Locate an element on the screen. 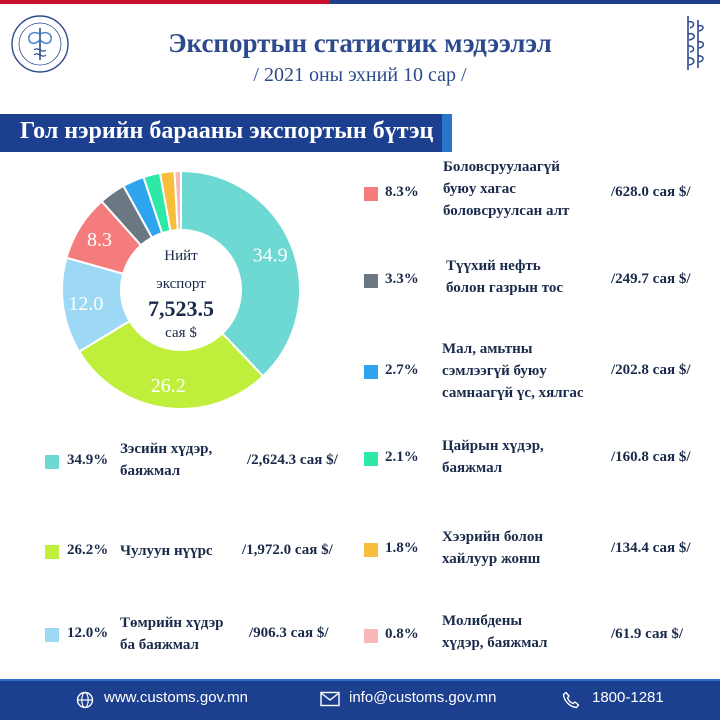  legend-percent: 1.8% is located at coordinates (402, 548).